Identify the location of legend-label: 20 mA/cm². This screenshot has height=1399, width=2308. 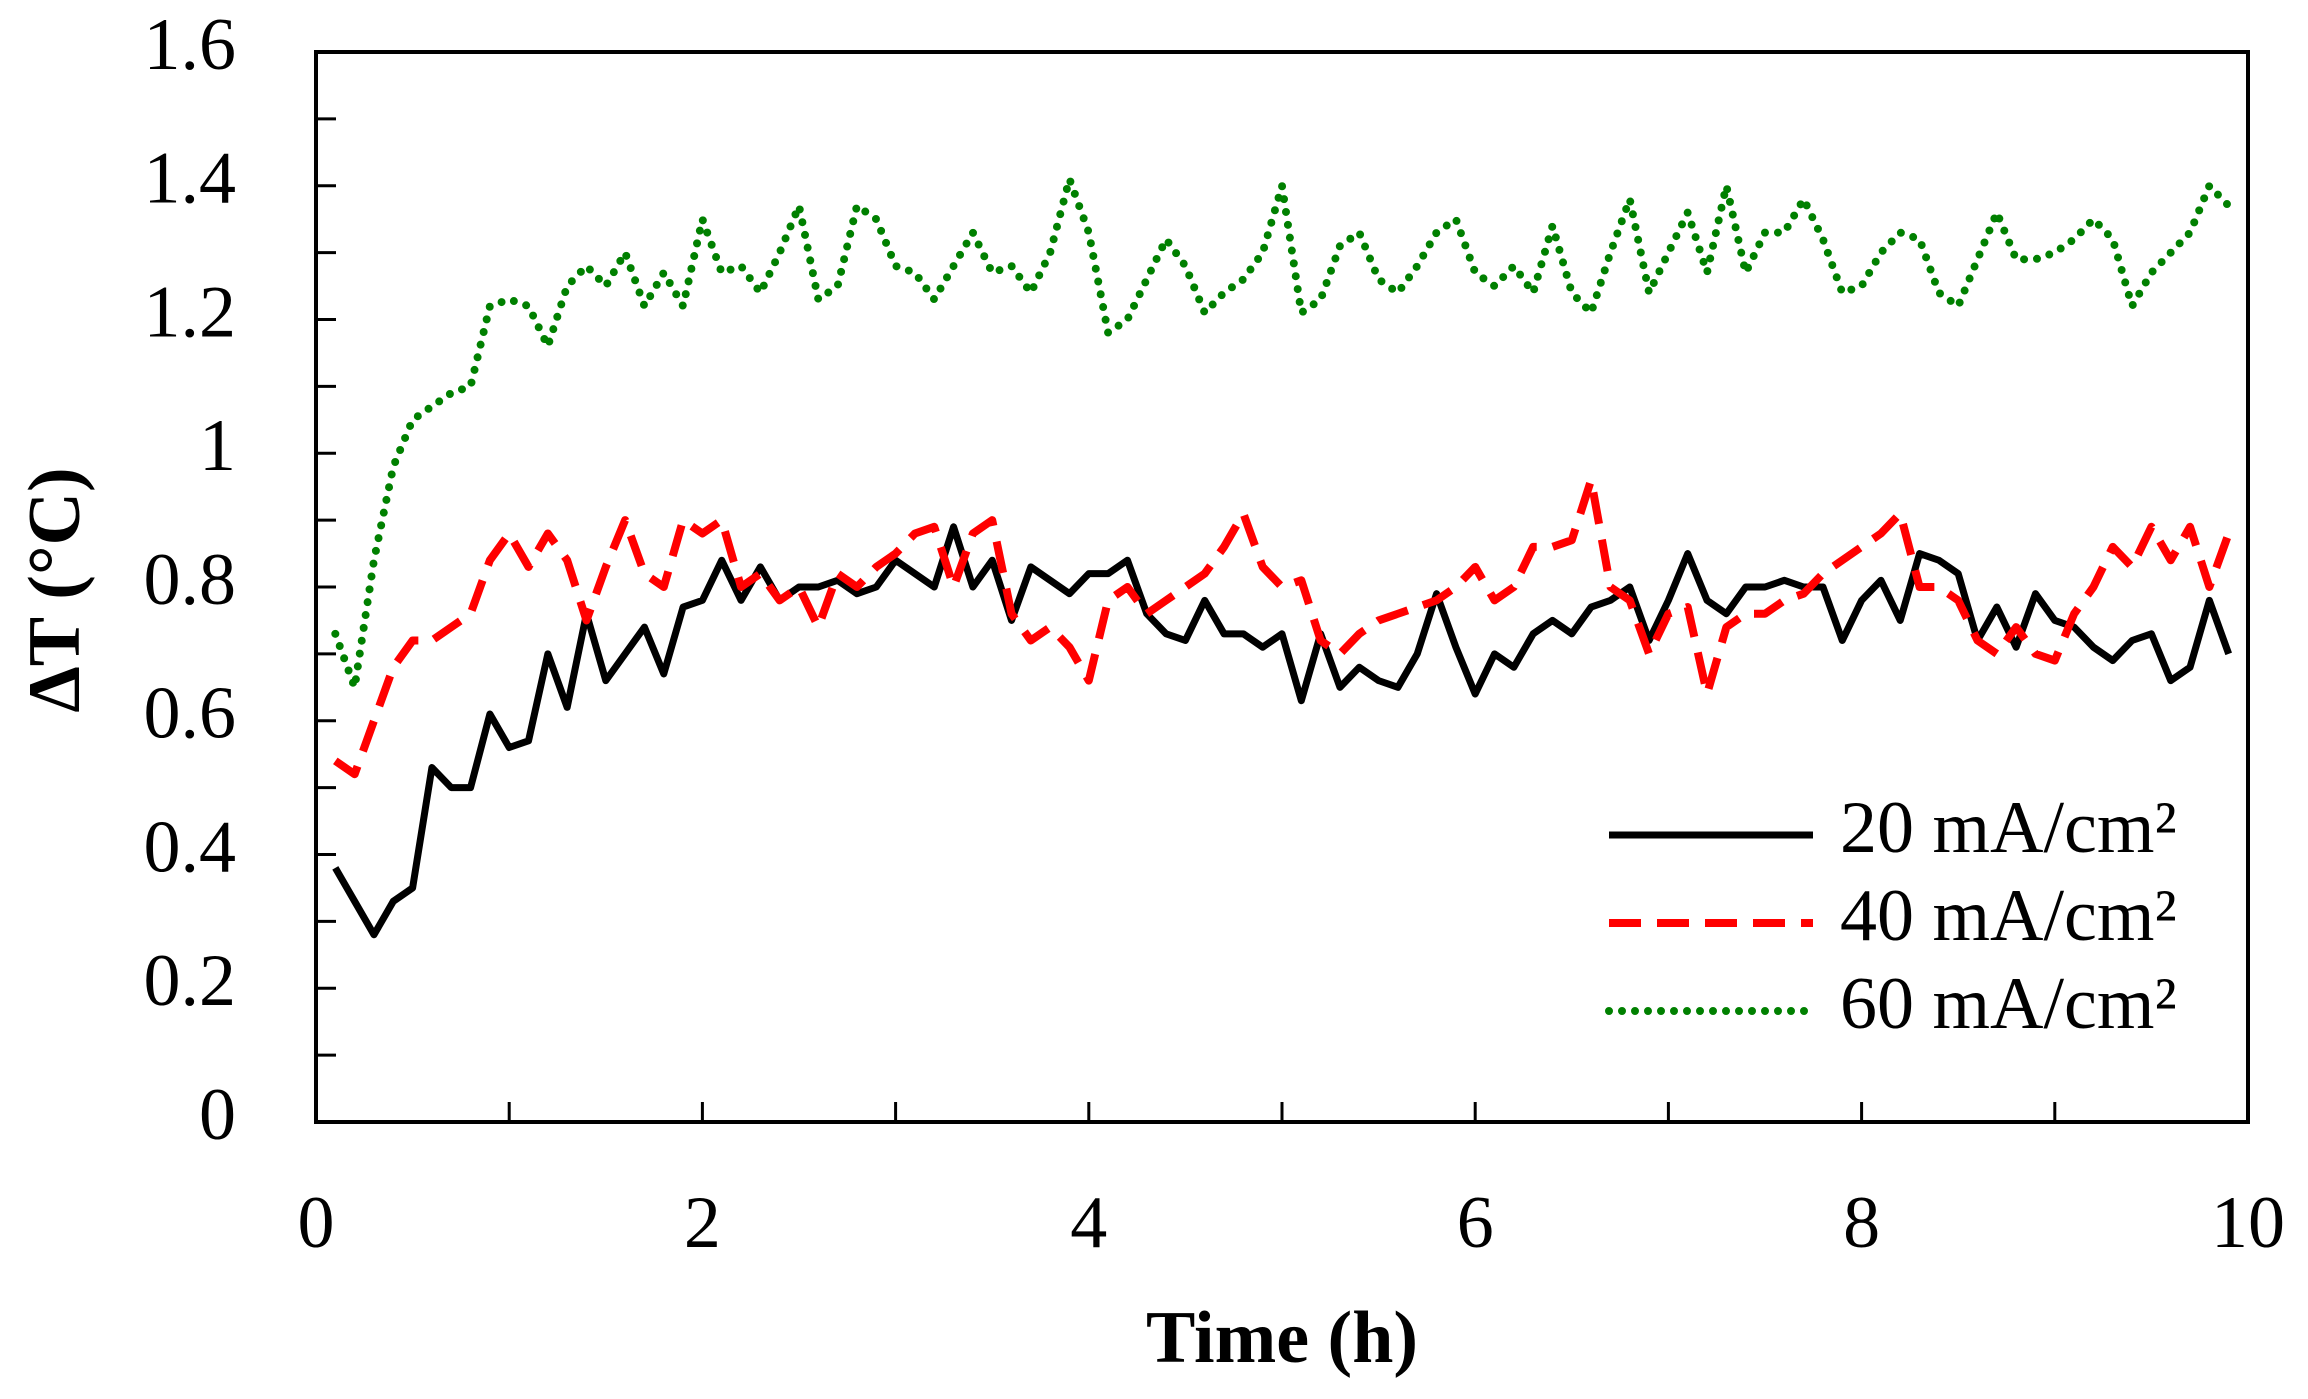
(2008, 828).